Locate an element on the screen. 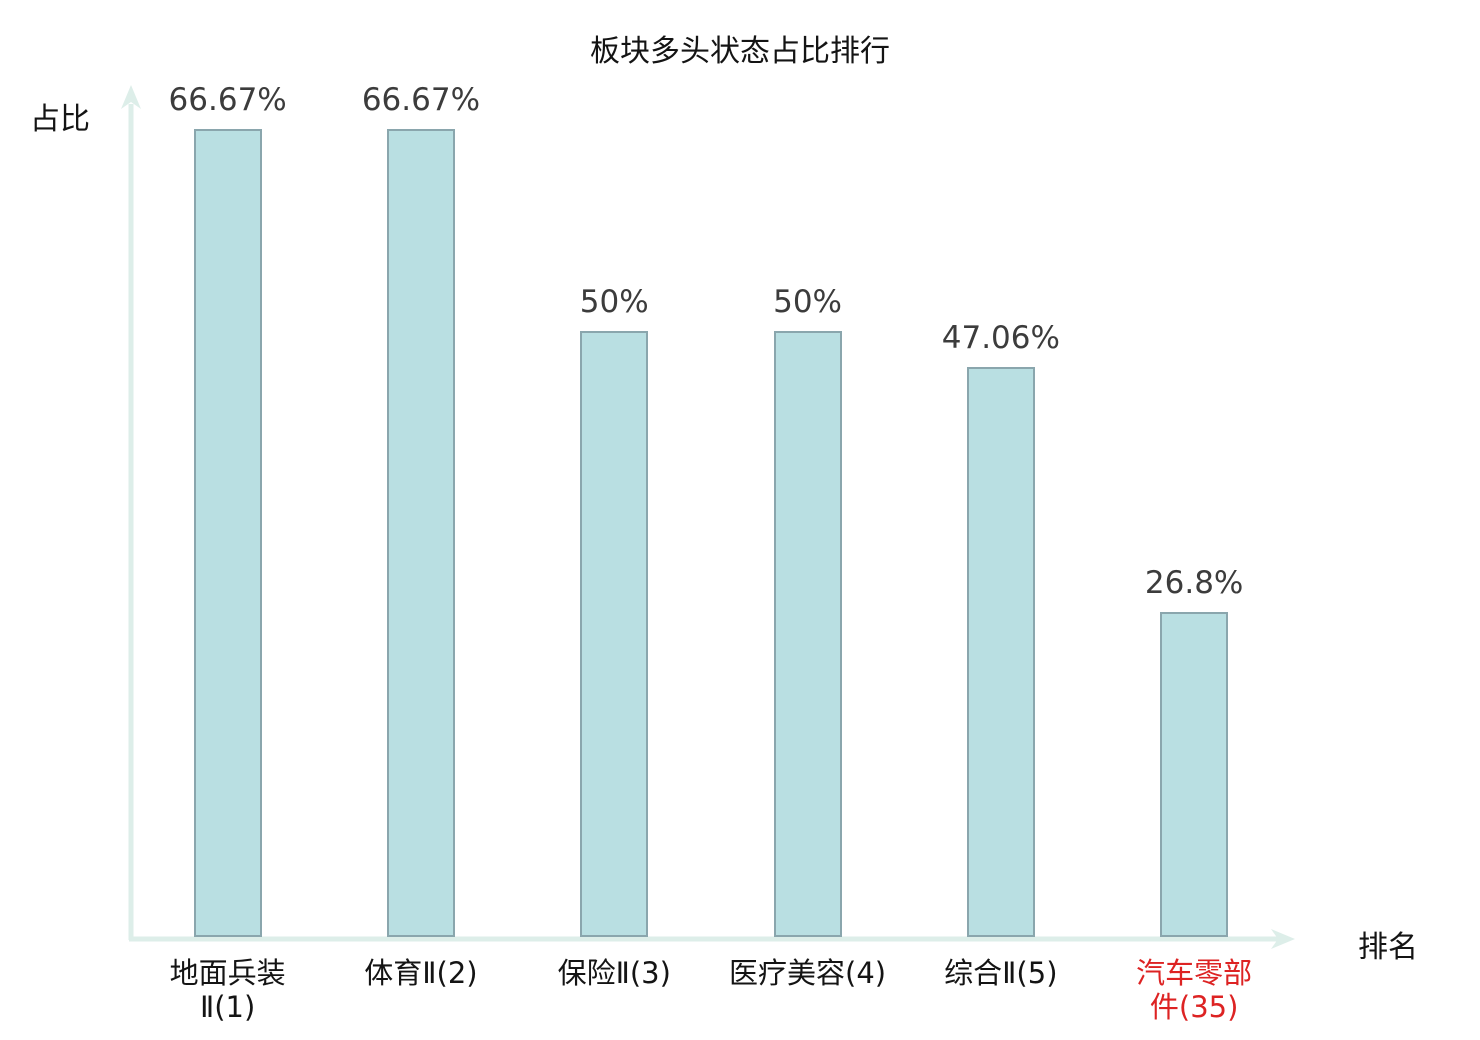 This screenshot has width=1480, height=1040. x-axis-line is located at coordinates (712, 939).